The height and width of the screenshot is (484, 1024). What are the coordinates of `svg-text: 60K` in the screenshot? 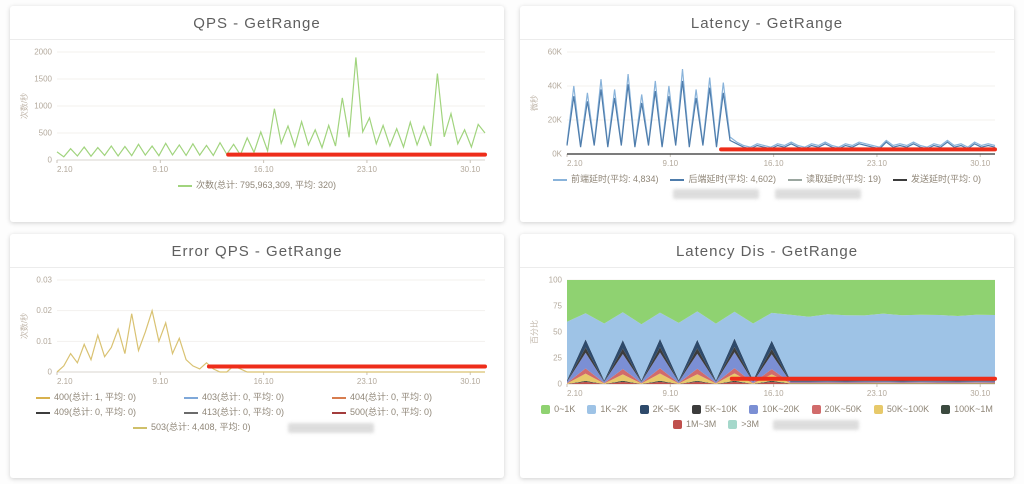 It's located at (555, 52).